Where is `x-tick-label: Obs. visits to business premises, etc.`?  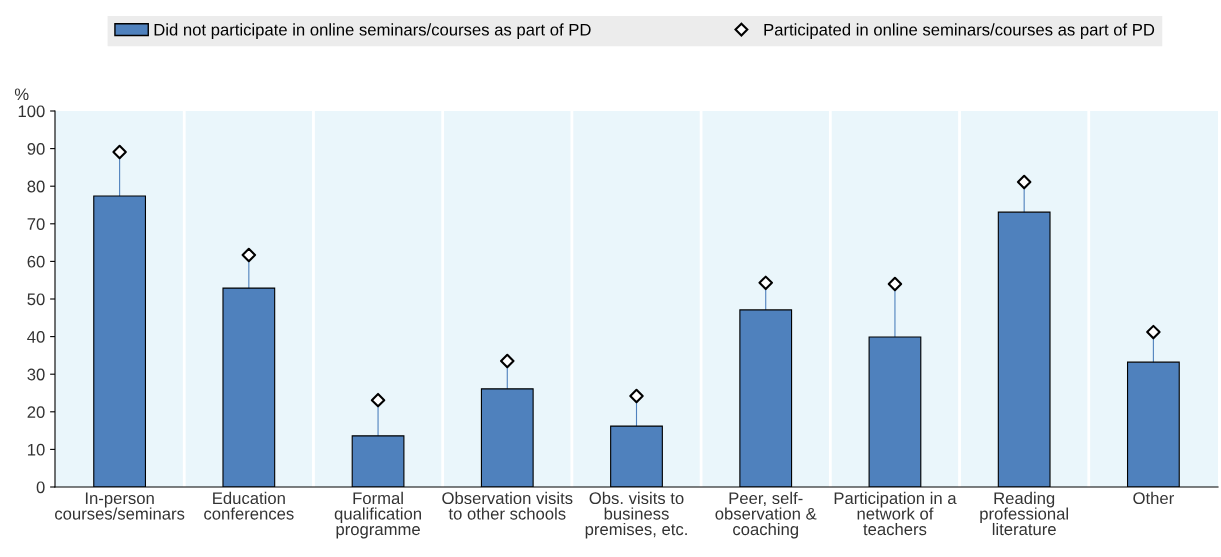 x-tick-label: Obs. visits to business premises, etc. is located at coordinates (636, 515).